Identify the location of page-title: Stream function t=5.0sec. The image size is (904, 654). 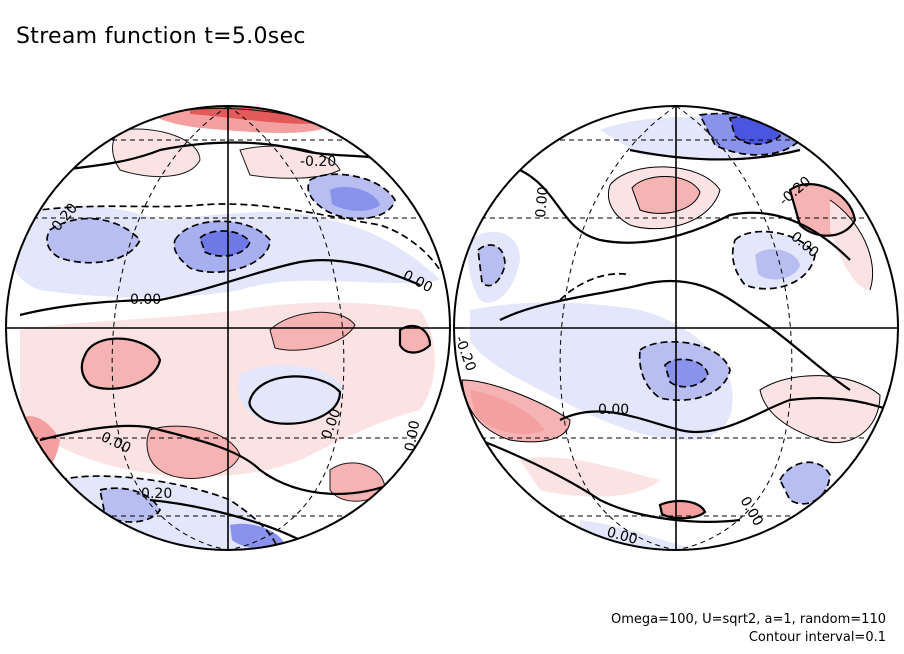
(161, 36).